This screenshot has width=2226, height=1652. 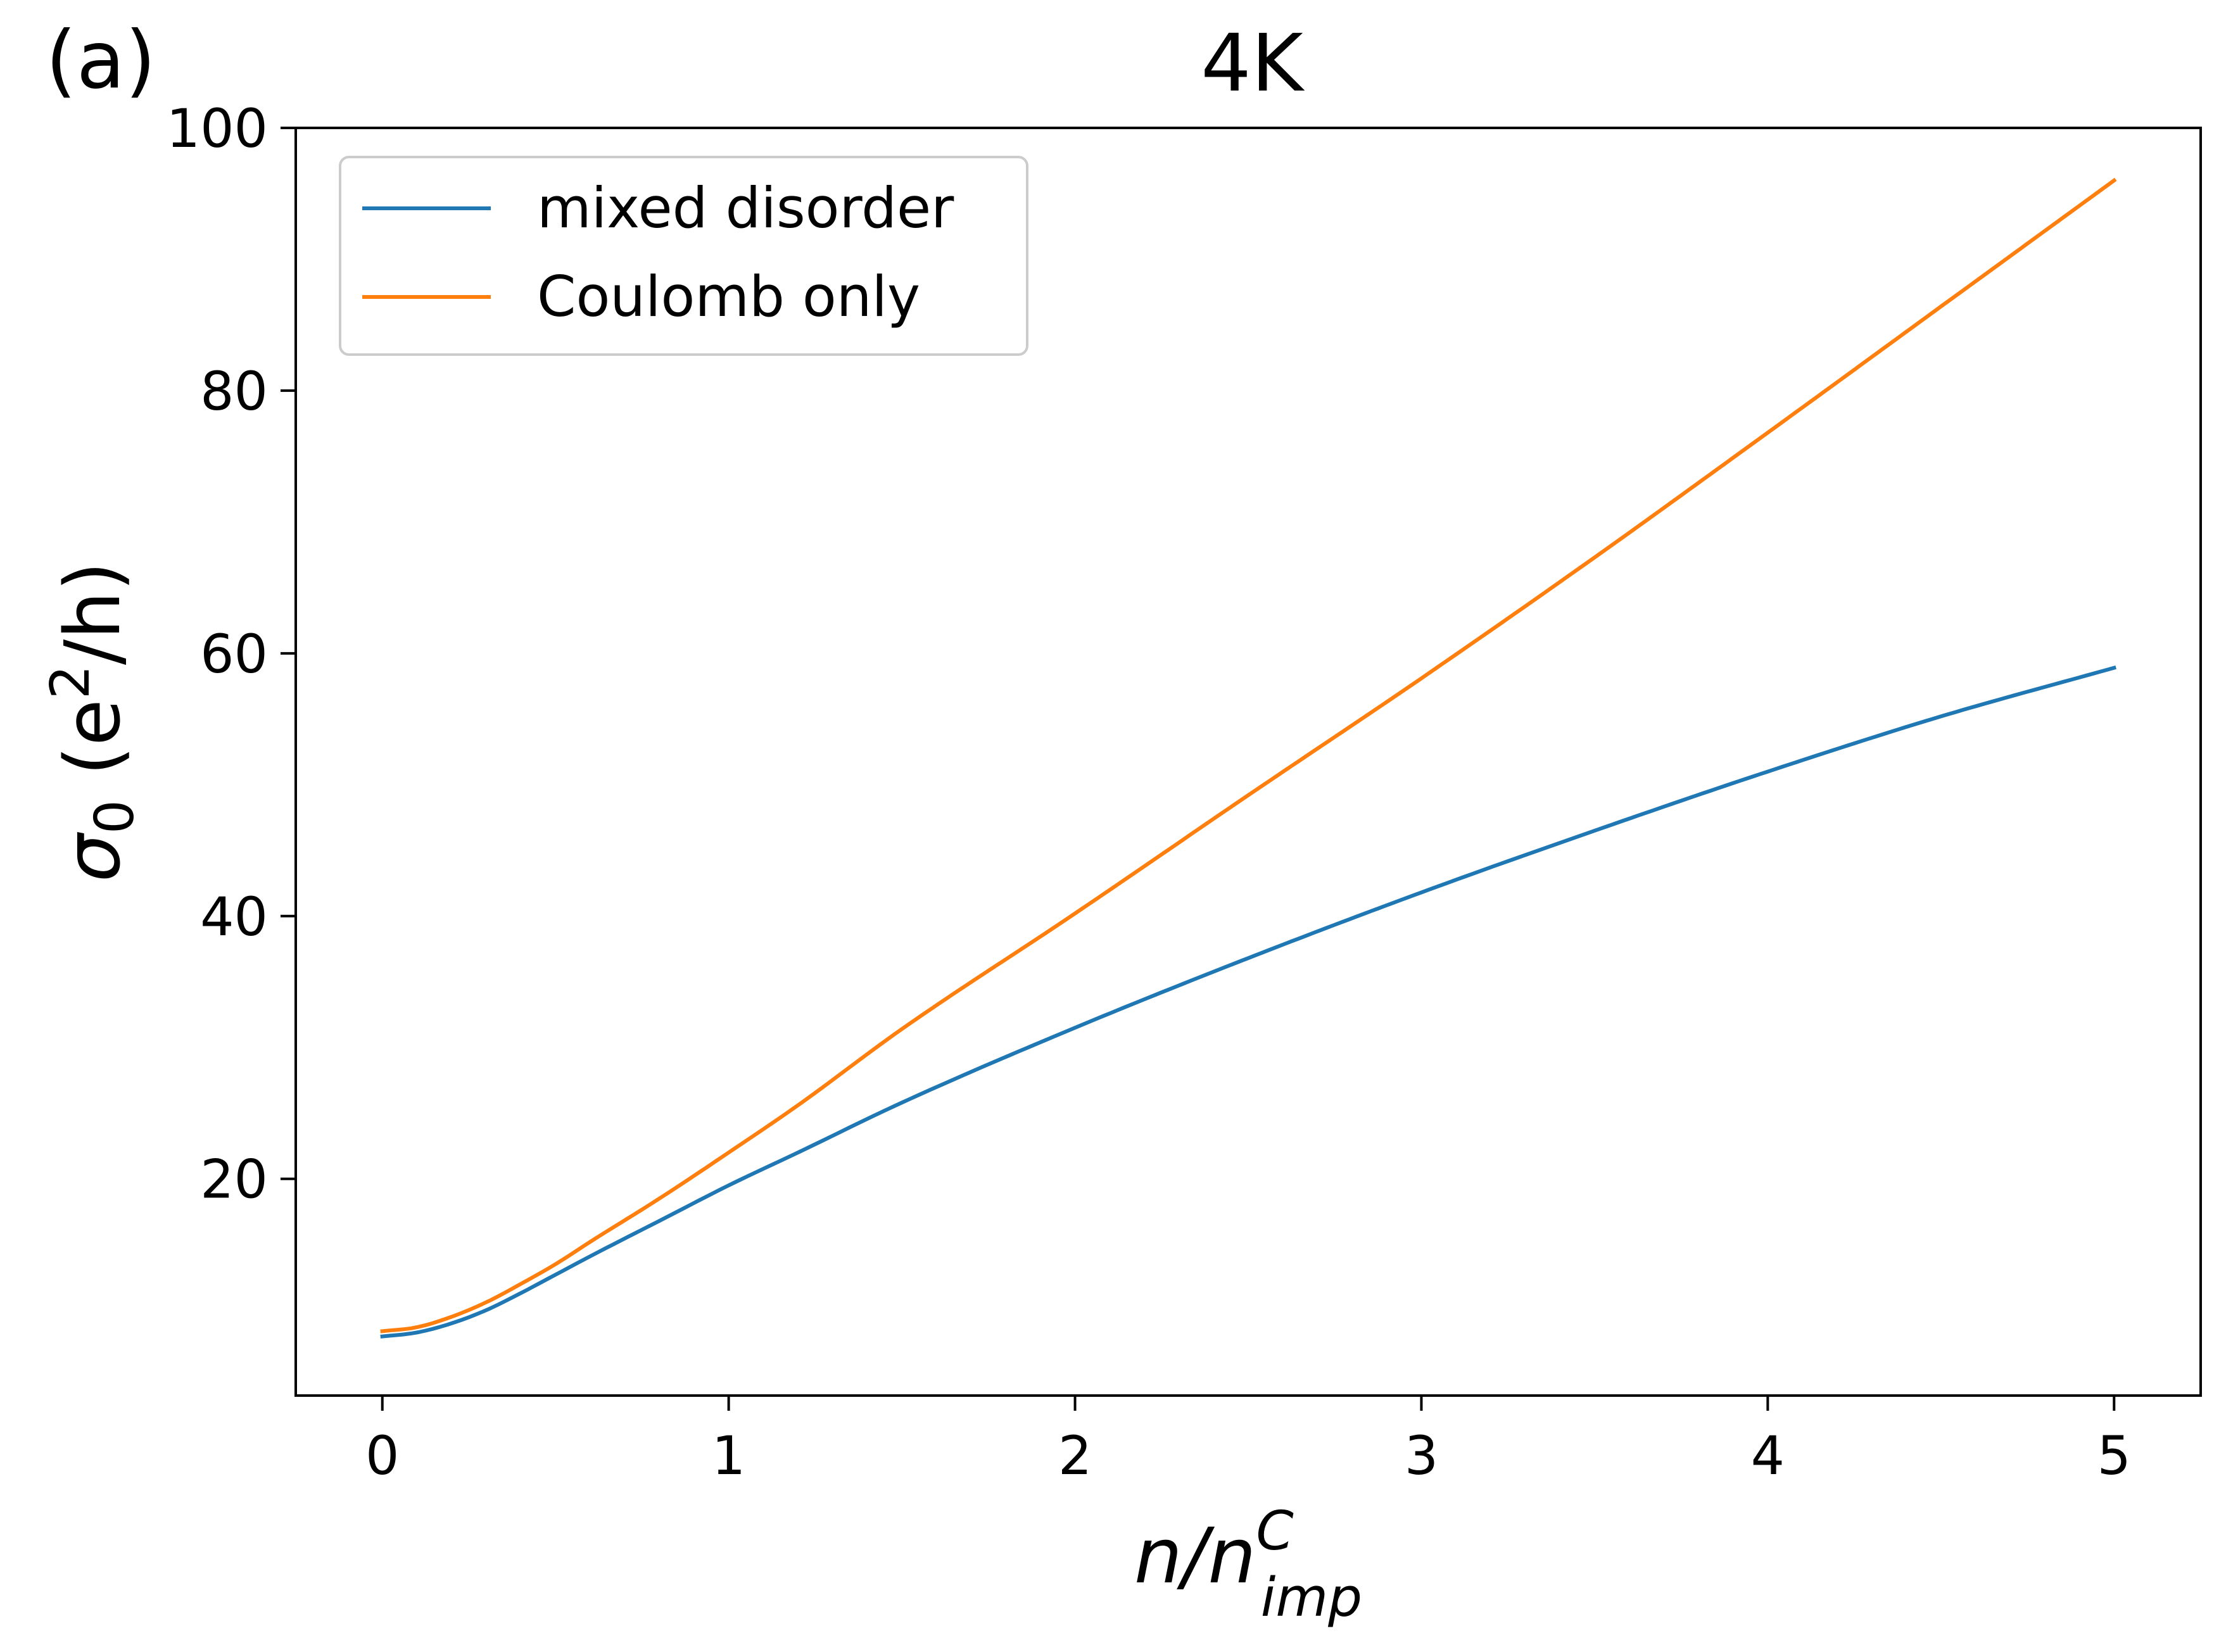 I want to click on y-axis-label-unit-open: (e, so click(x=93, y=750).